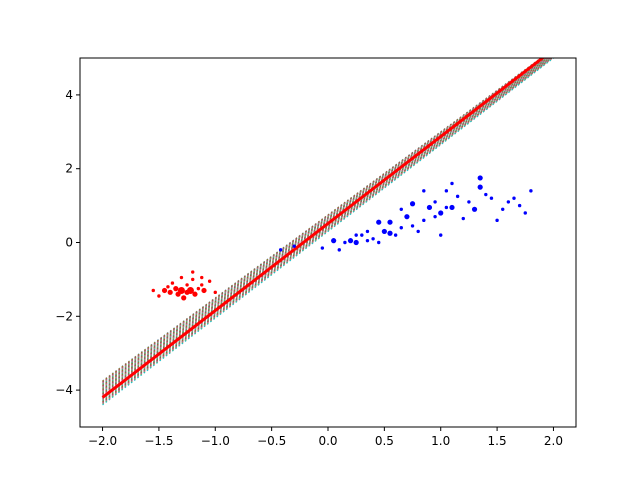  What do you see at coordinates (440, 441) in the screenshot?
I see `x-tick-label: 1.0` at bounding box center [440, 441].